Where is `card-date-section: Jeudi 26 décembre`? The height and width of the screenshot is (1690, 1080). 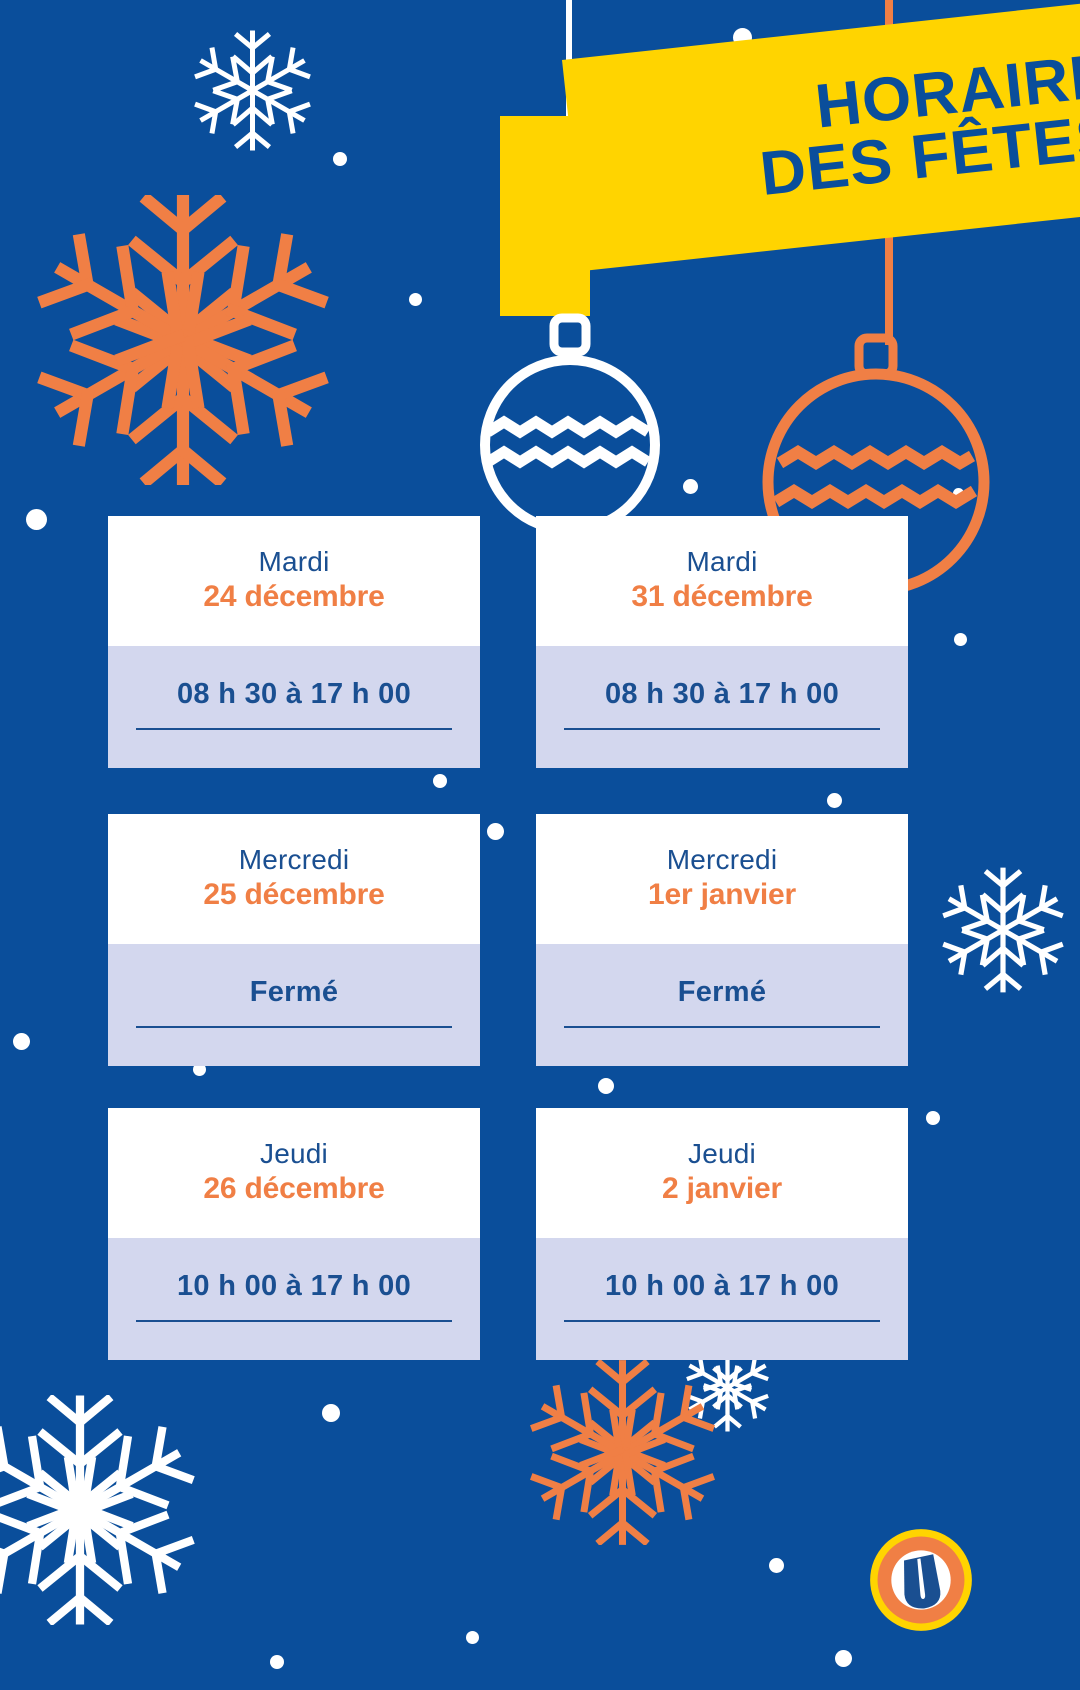 card-date-section: Jeudi 26 décembre is located at coordinates (294, 1173).